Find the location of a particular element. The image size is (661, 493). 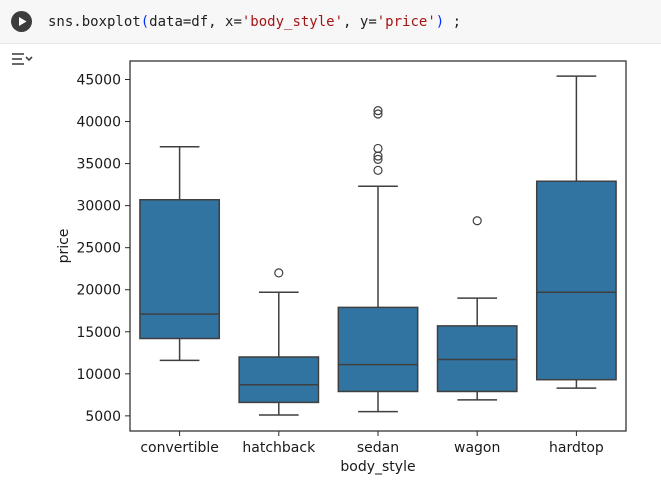

box-convertible is located at coordinates (180, 269).